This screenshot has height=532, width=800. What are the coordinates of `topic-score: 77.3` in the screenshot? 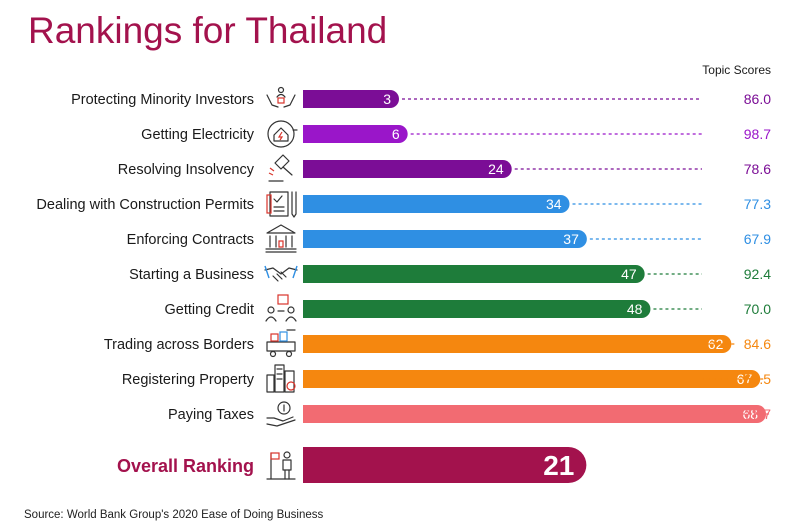 It's located at (757, 204).